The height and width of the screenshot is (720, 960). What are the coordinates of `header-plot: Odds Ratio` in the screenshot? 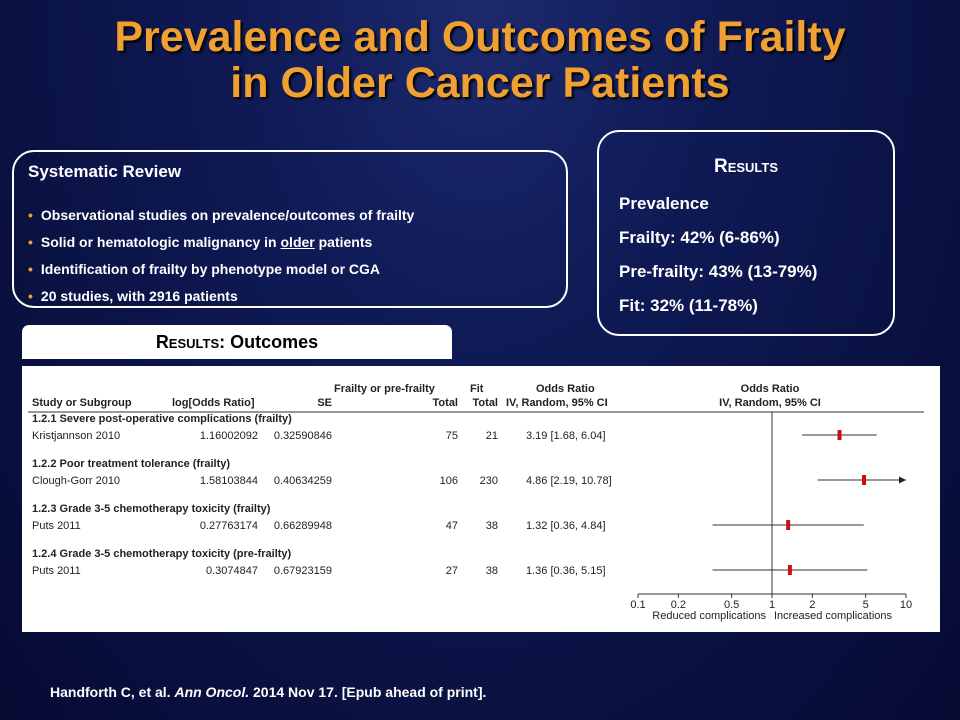 It's located at (770, 389).